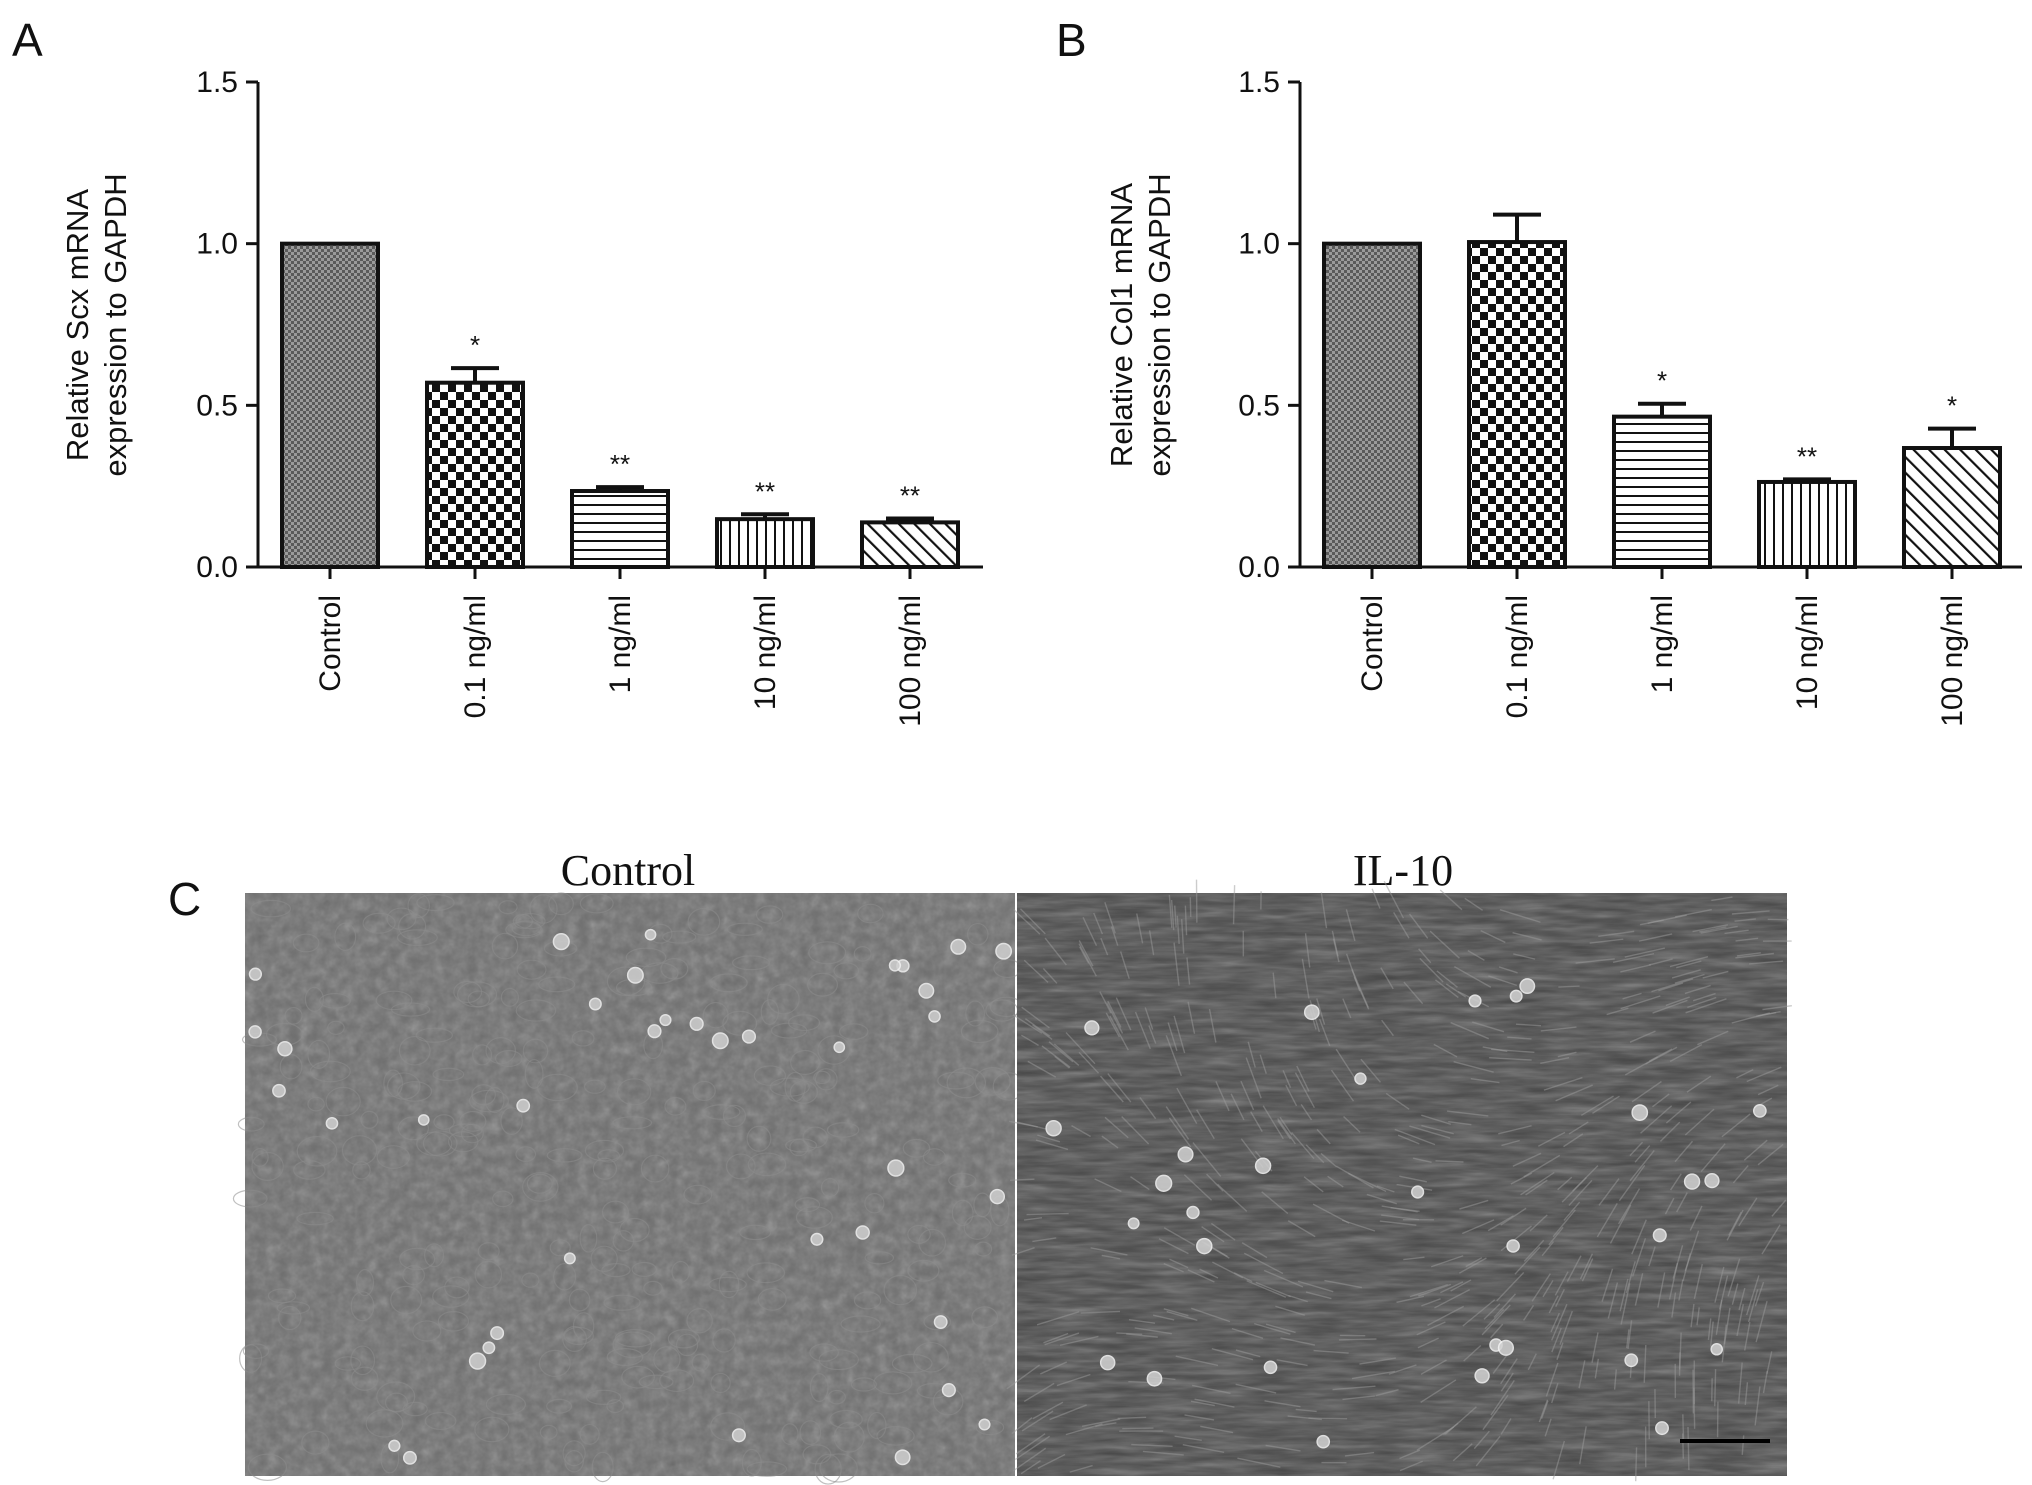 The image size is (2032, 1485). I want to click on x-tick-label-b: 0.1 ng/ml, so click(1517, 656).